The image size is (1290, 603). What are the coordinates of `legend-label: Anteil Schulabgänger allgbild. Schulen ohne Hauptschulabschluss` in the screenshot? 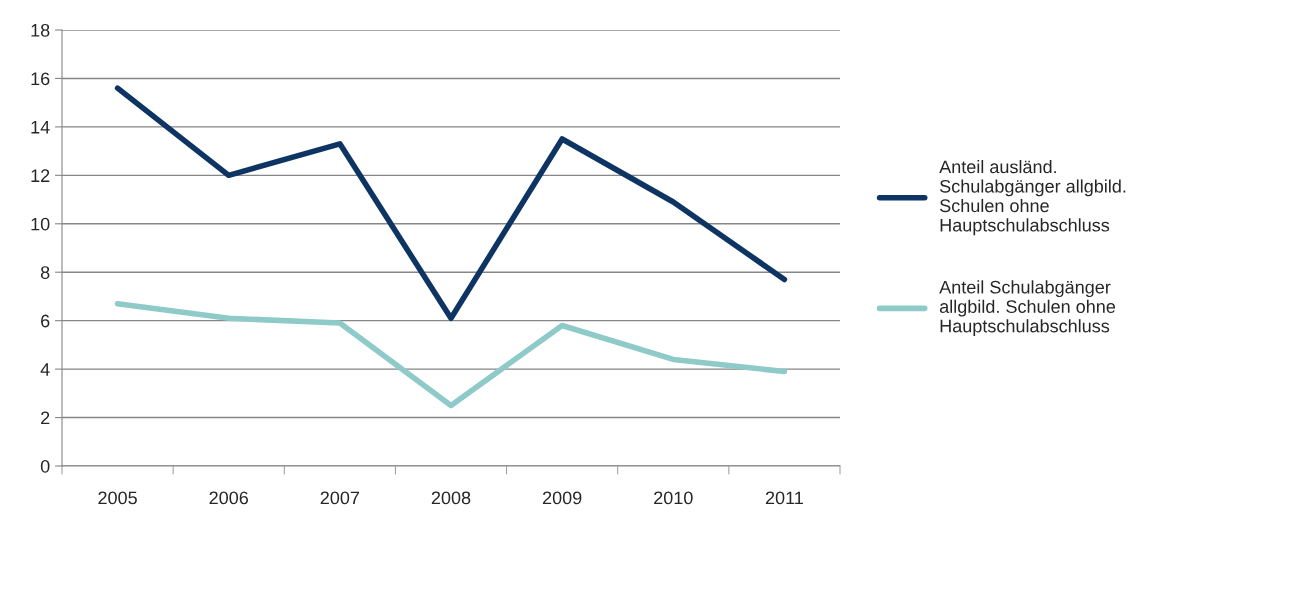 It's located at (1027, 308).